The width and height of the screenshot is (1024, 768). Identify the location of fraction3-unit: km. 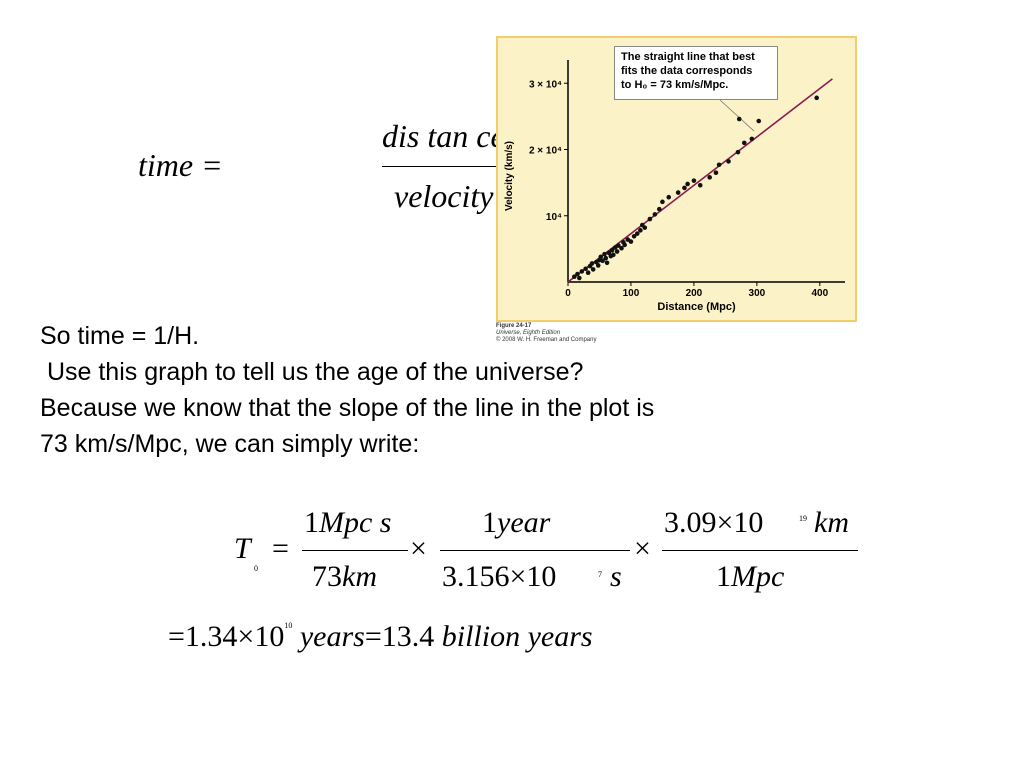
(831, 522).